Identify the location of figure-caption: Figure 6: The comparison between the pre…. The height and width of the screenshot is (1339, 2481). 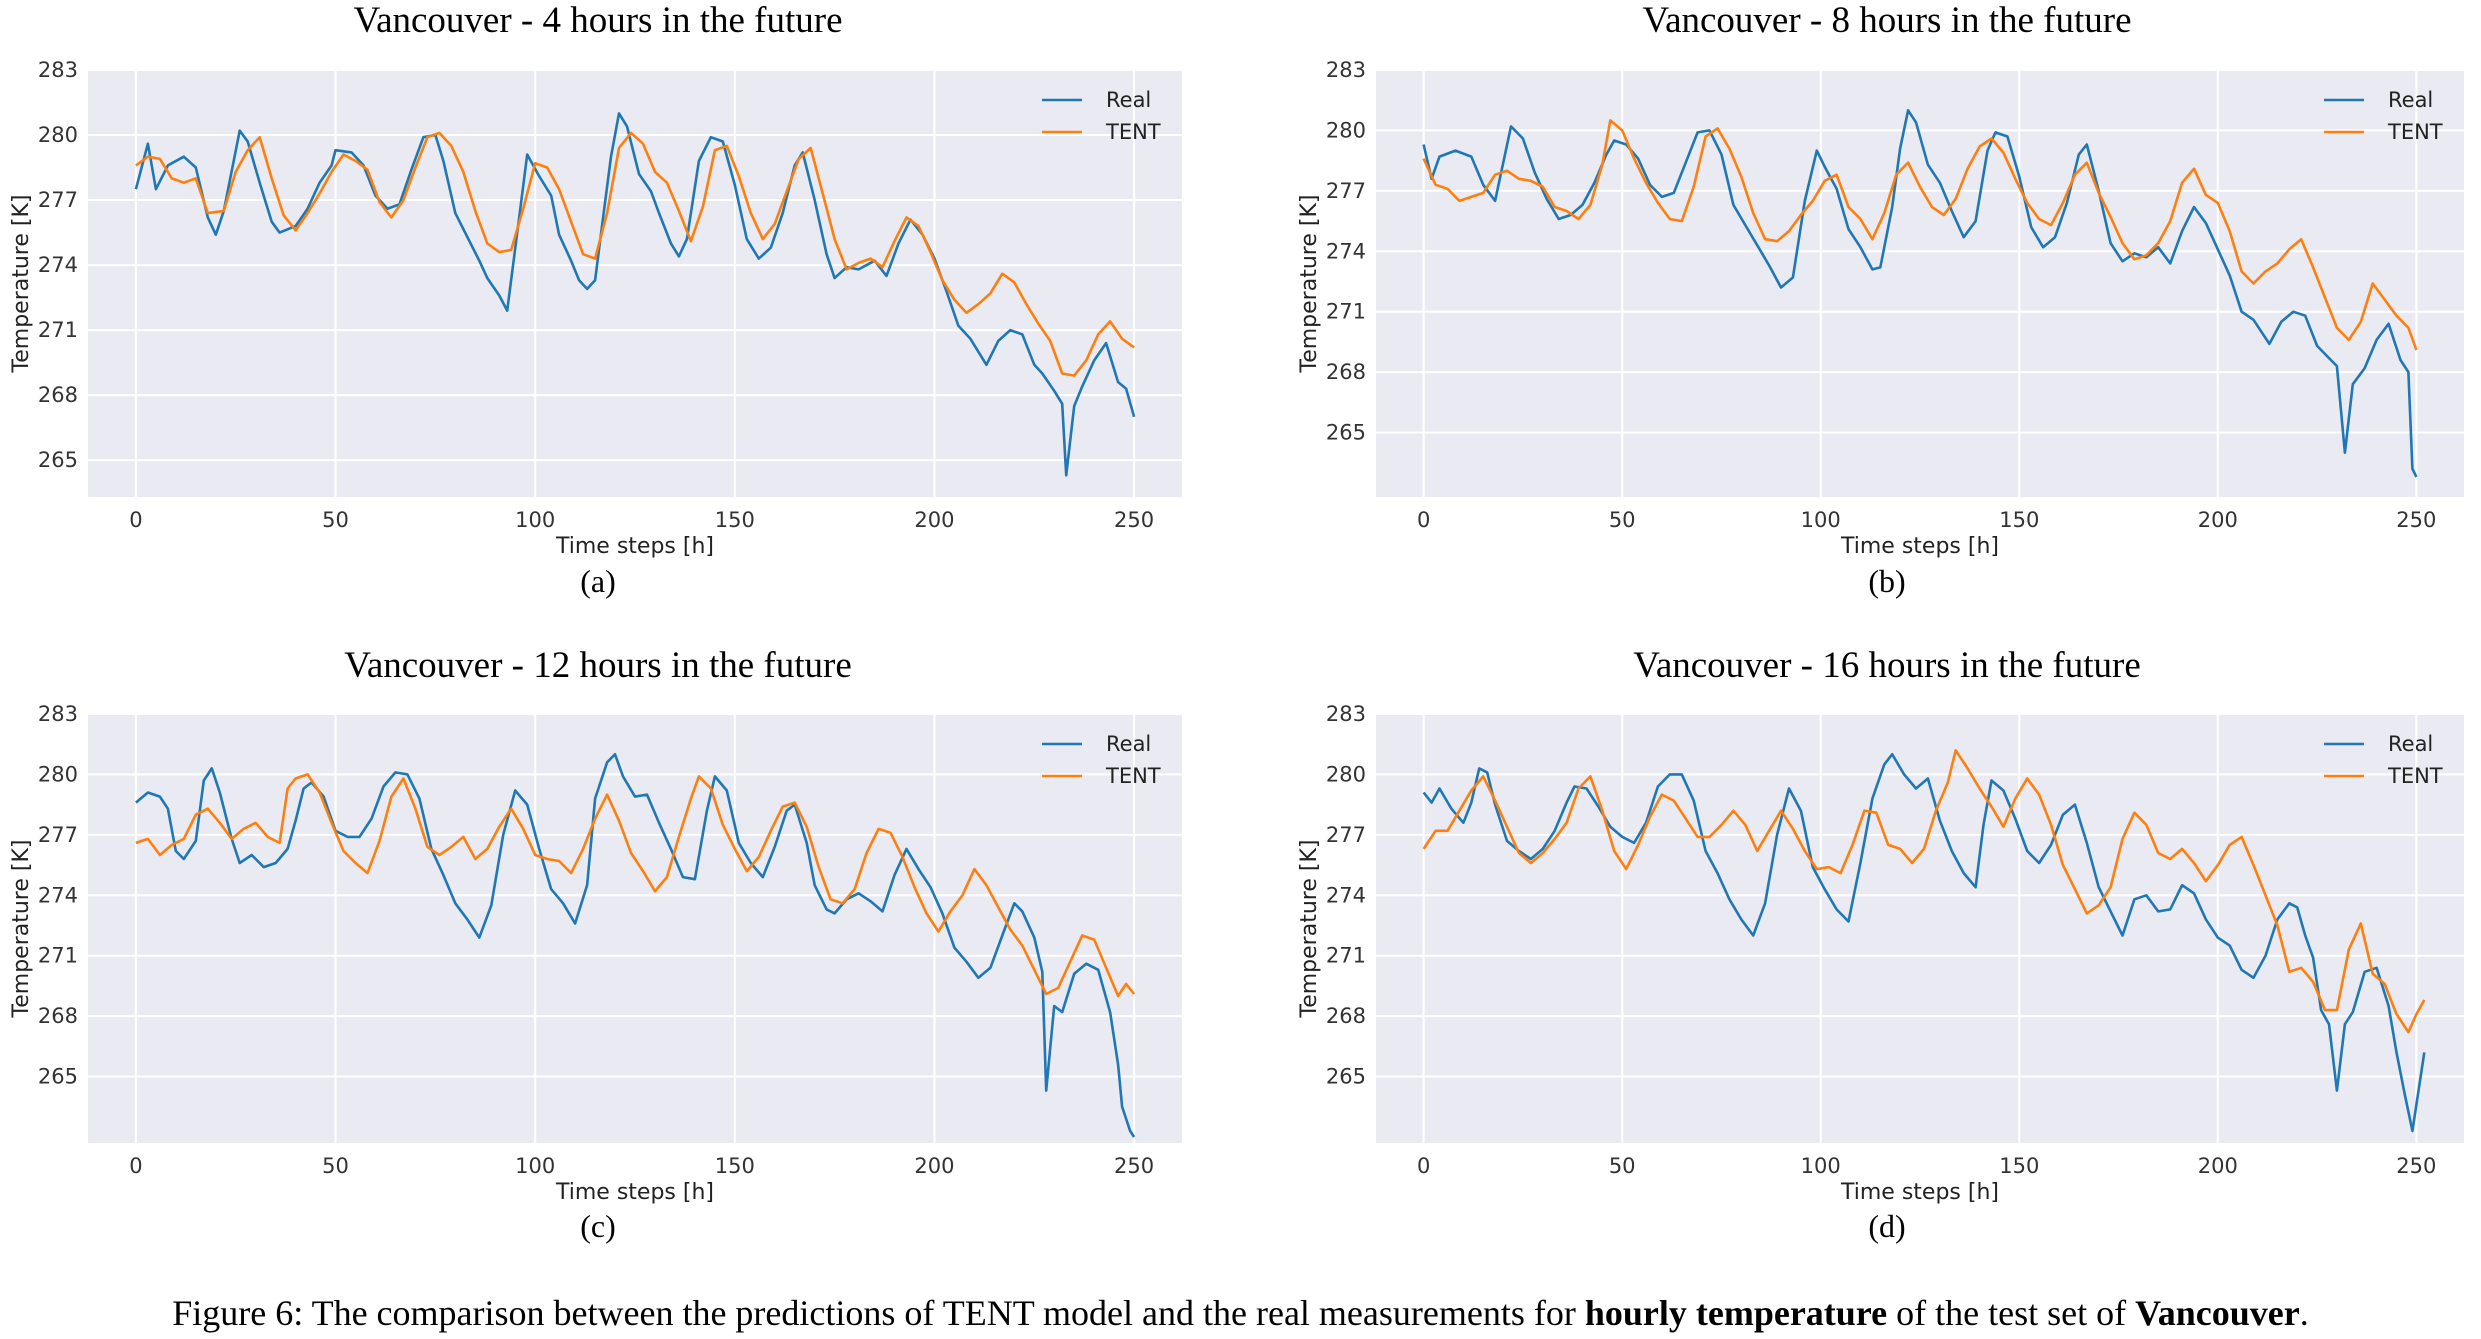
(1240, 1313).